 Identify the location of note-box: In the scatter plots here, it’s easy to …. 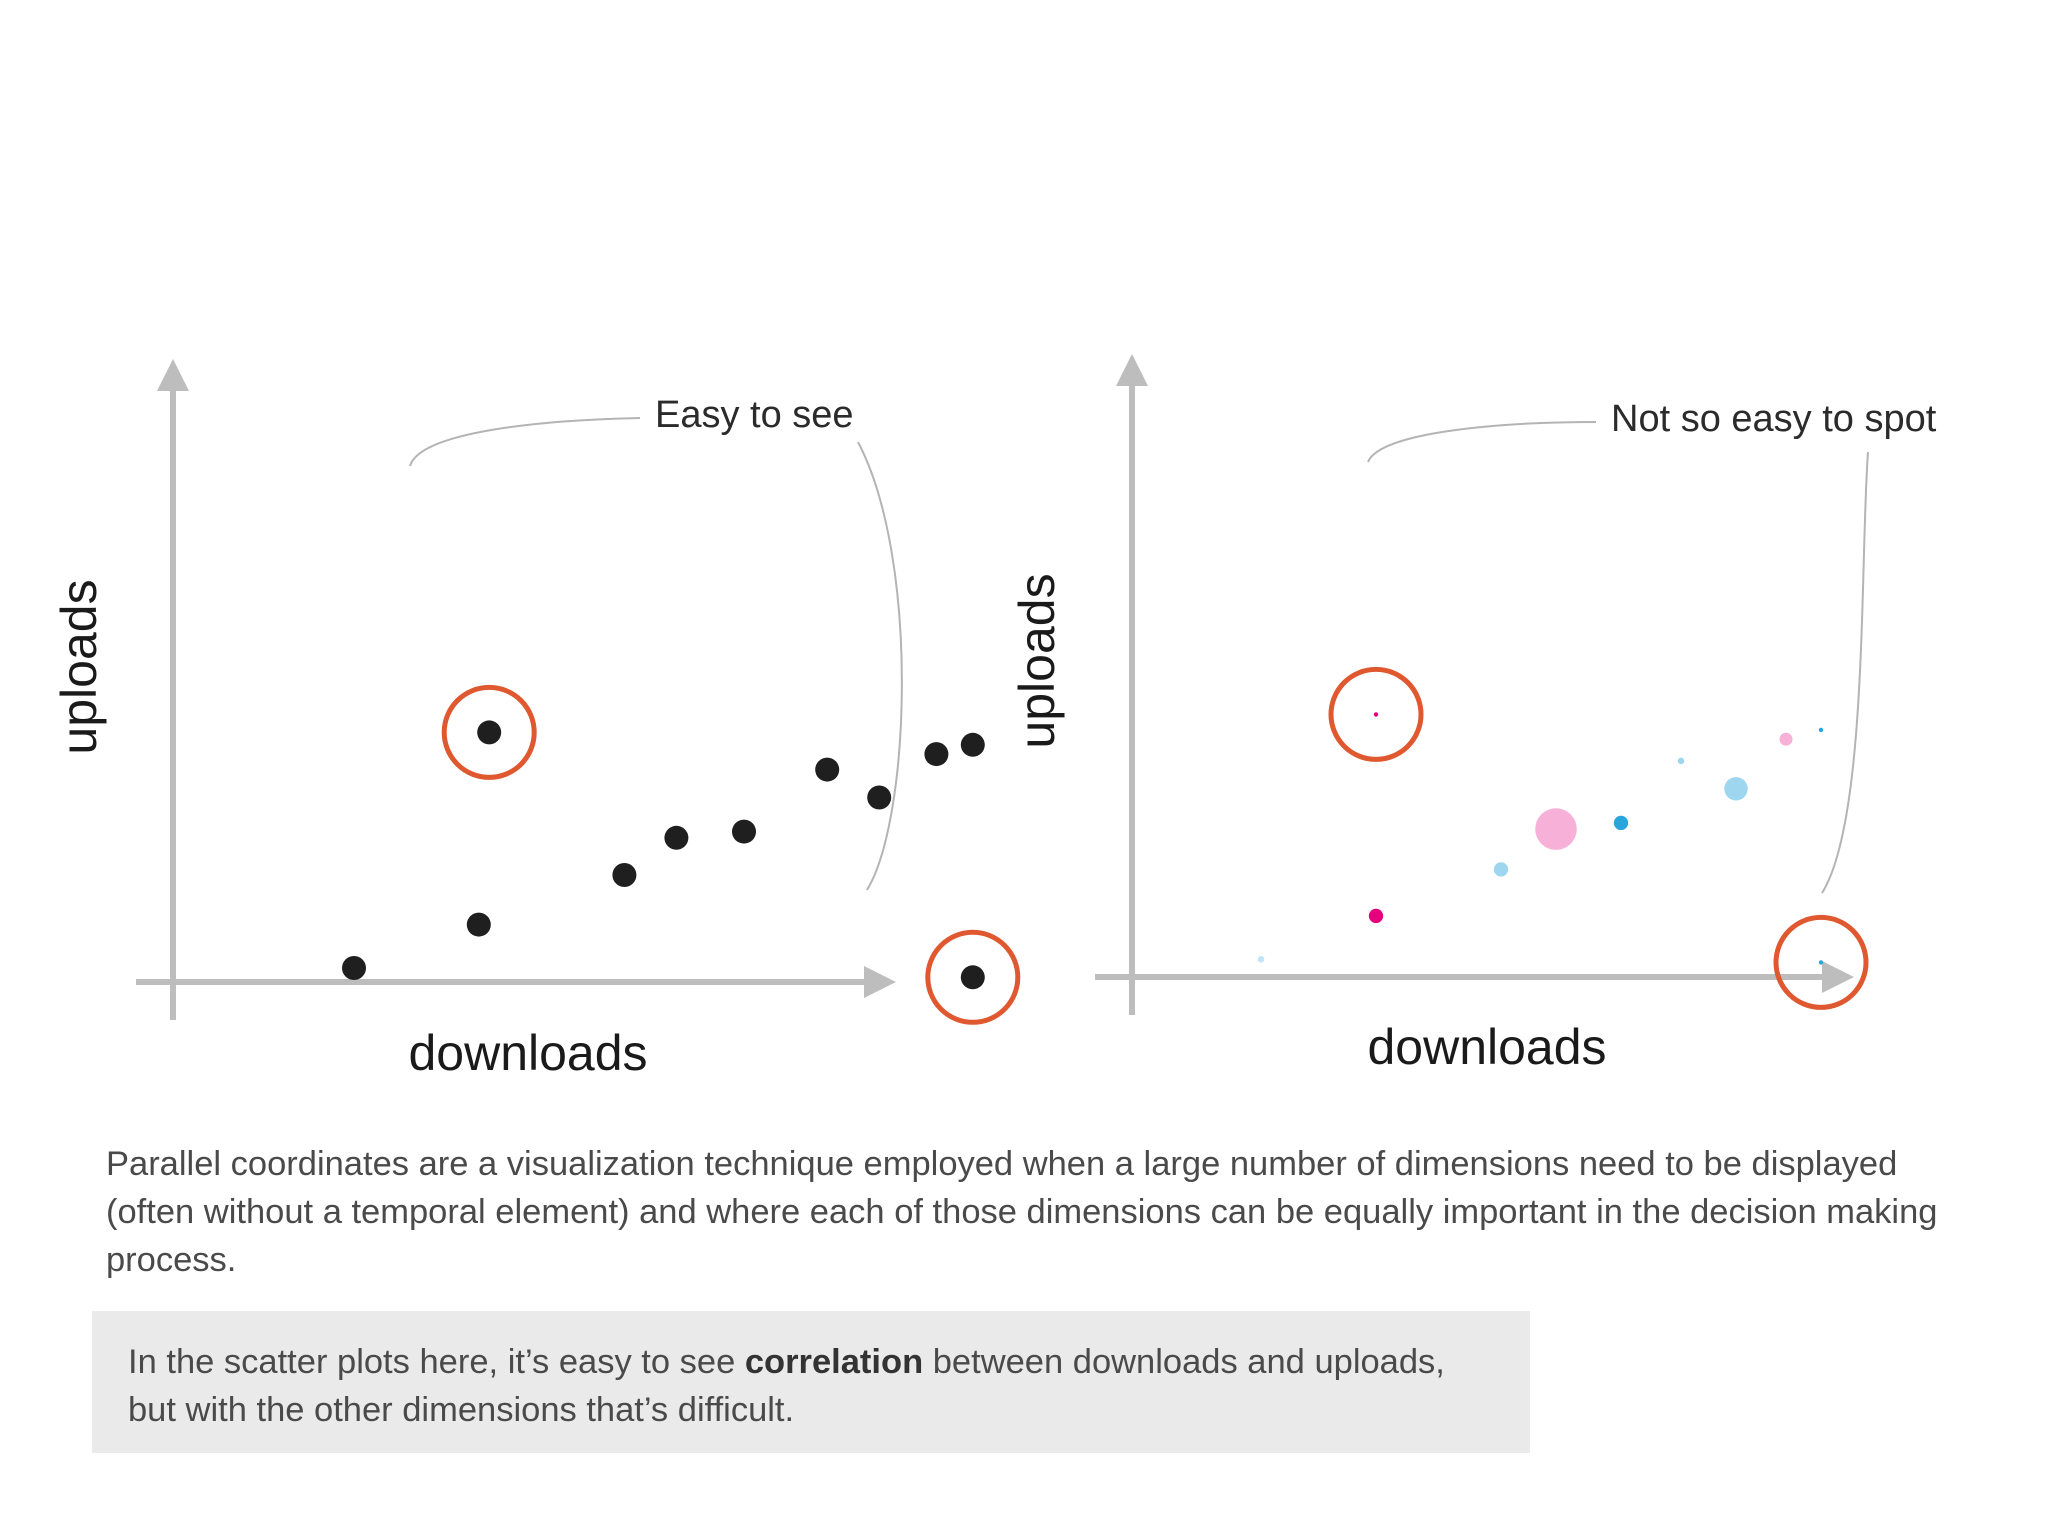
(811, 1382).